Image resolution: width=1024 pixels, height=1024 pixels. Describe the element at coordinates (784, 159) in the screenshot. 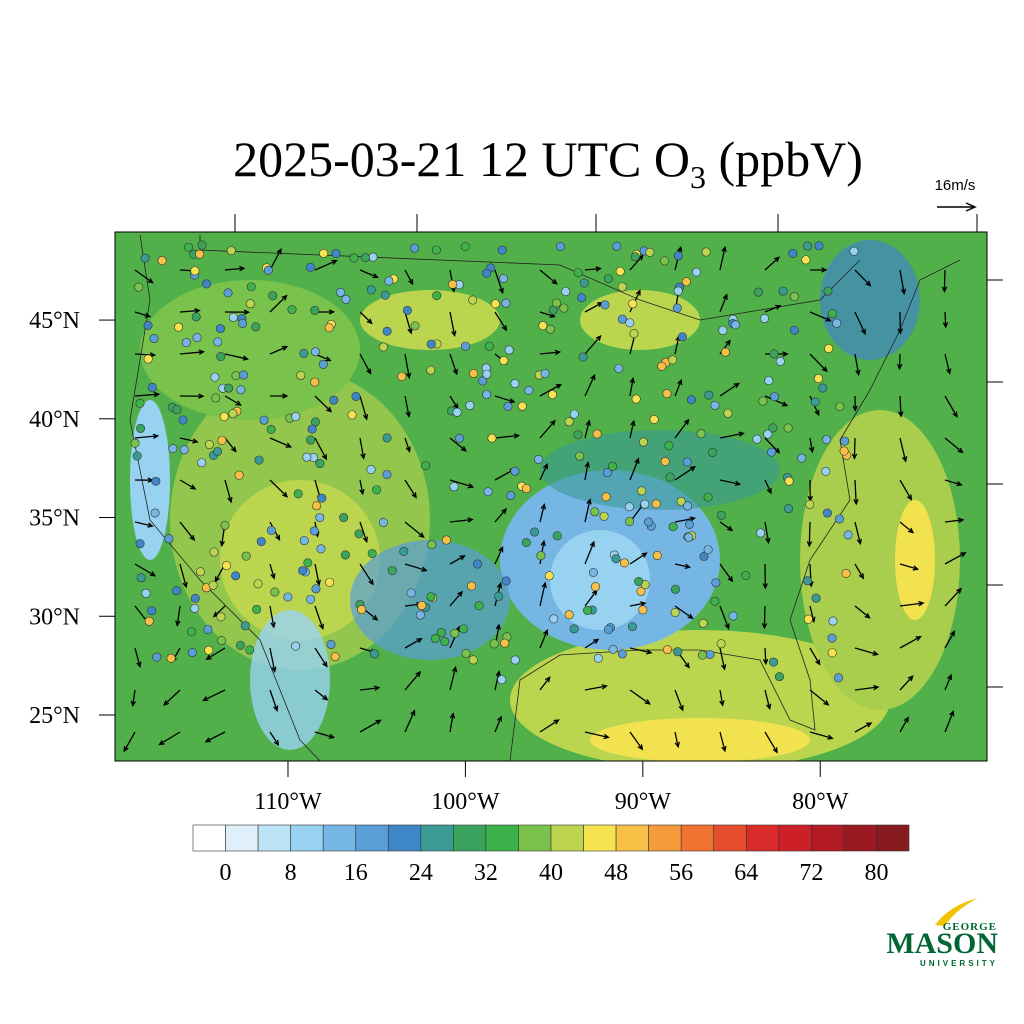

I see `title-tail: (ppbV)` at that location.